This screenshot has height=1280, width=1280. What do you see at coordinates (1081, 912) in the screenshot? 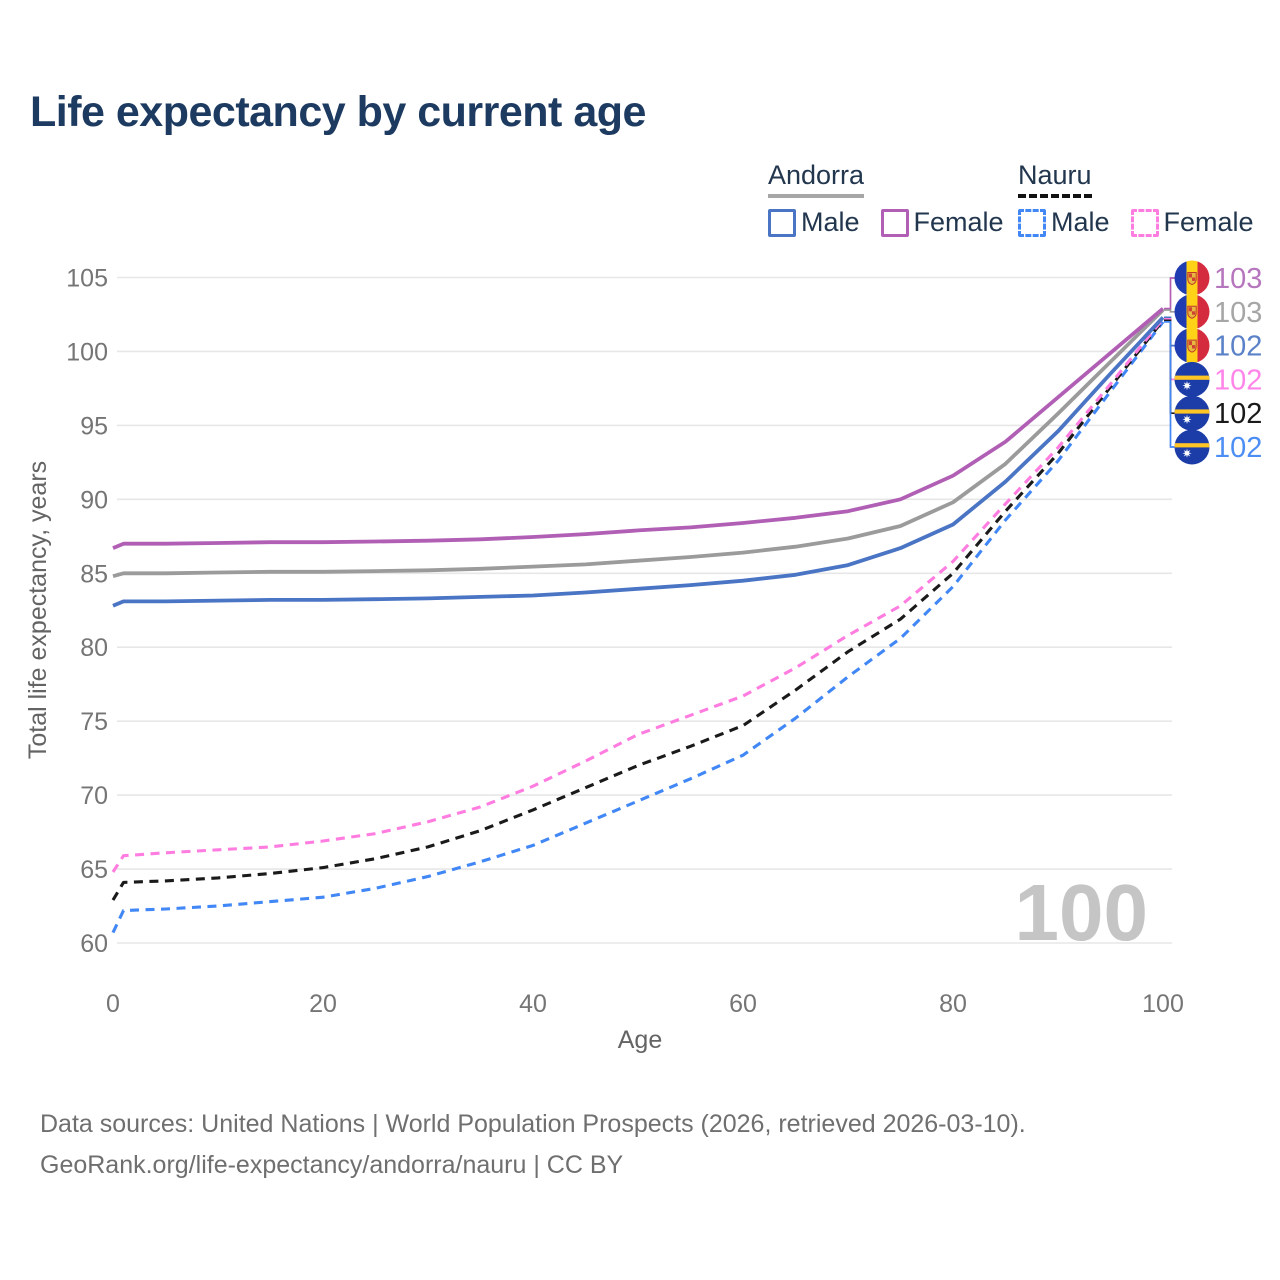
I see `age-watermark: 100` at bounding box center [1081, 912].